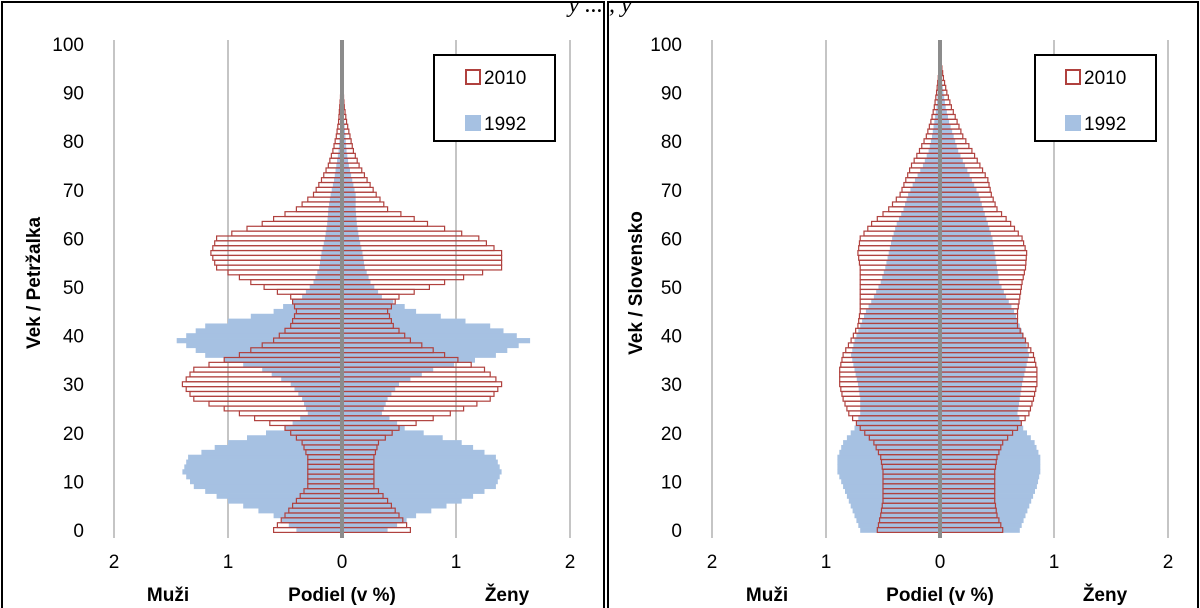 This screenshot has height=608, width=1200. Describe the element at coordinates (636, 283) in the screenshot. I see `y-axis-label: Vek / Slovensko` at that location.